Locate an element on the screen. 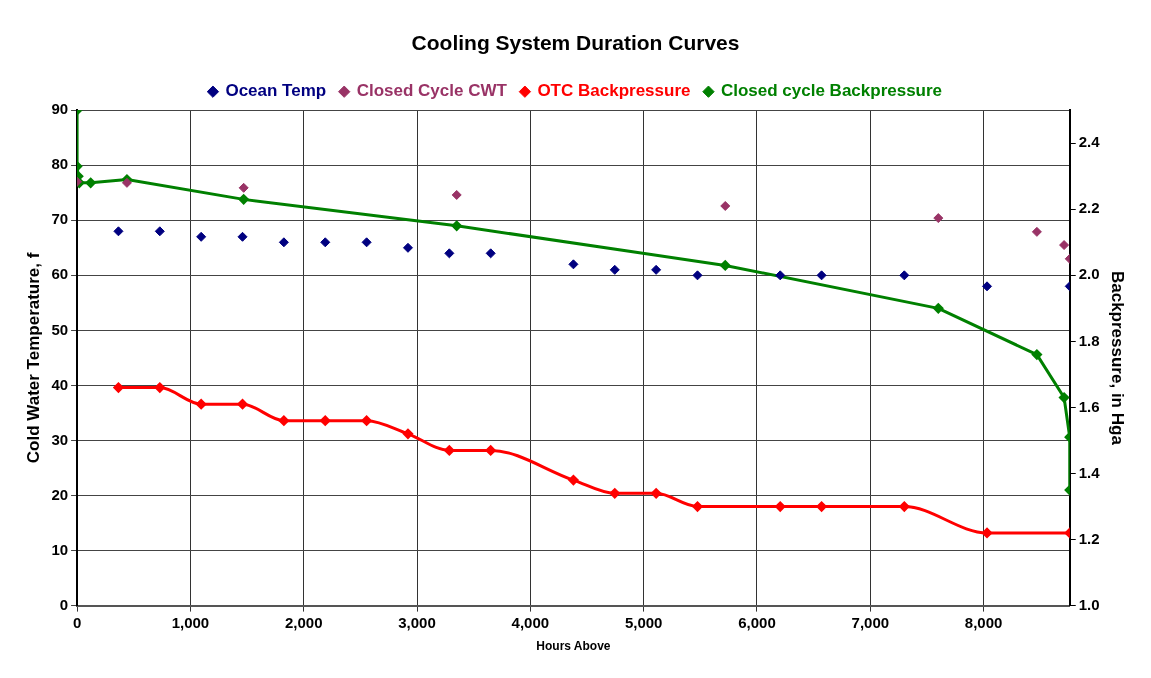 Image resolution: width=1151 pixels, height=678 pixels. legend-label: Closed cycle Backpressure is located at coordinates (831, 91).